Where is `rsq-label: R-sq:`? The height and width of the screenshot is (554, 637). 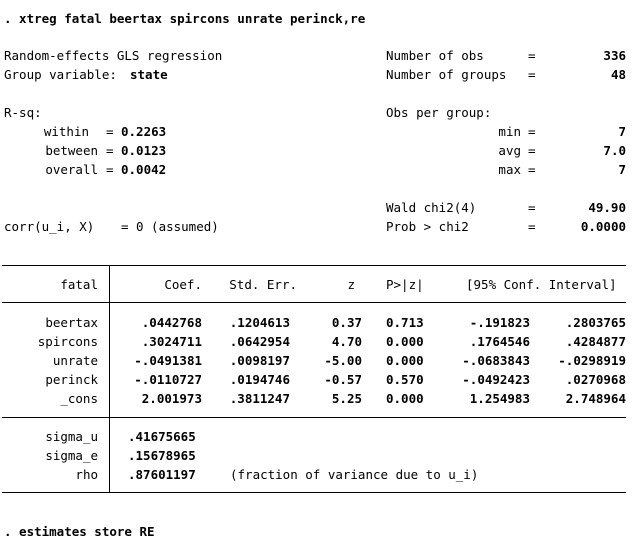 rsq-label: R-sq: is located at coordinates (23, 112).